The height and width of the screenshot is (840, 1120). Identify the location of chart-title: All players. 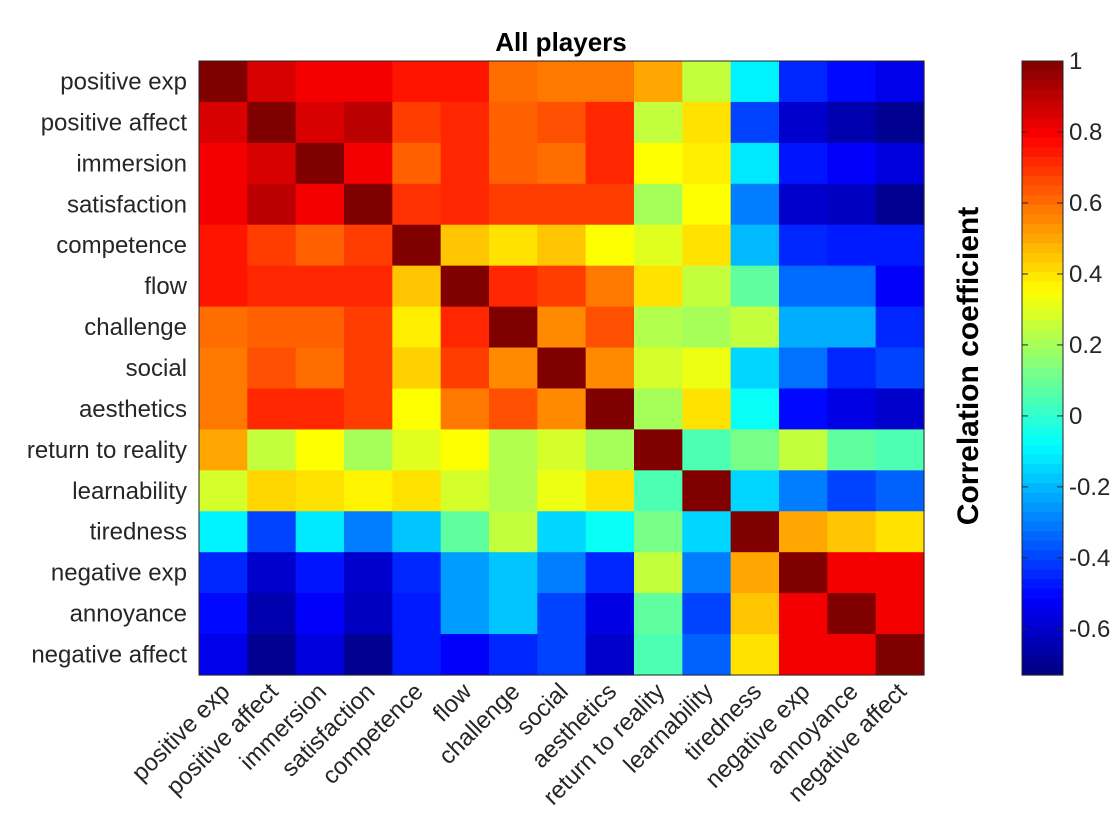
(561, 42).